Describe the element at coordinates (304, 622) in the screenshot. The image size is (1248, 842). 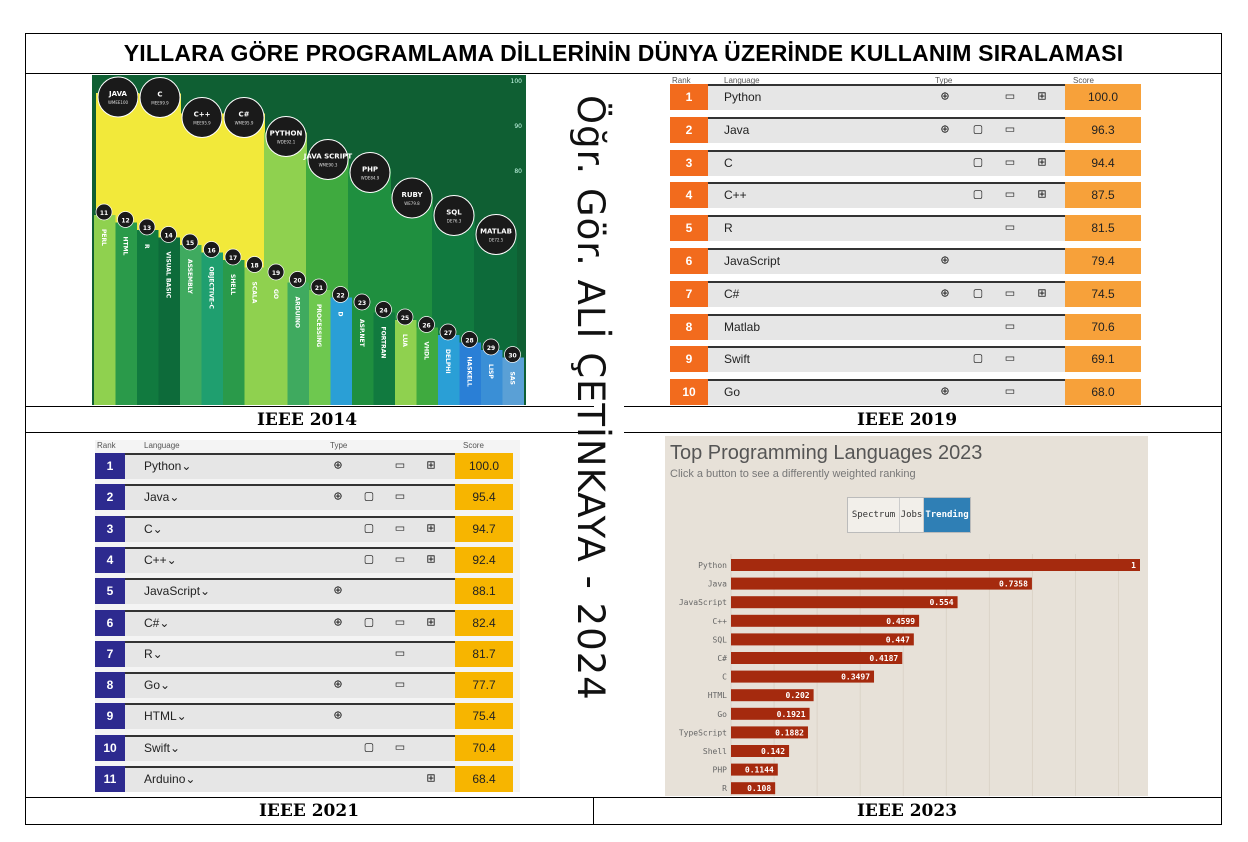
I see `table-row: 6 C#⌄ ⊕ ▢ ▭ ⊞ 82.4` at that location.